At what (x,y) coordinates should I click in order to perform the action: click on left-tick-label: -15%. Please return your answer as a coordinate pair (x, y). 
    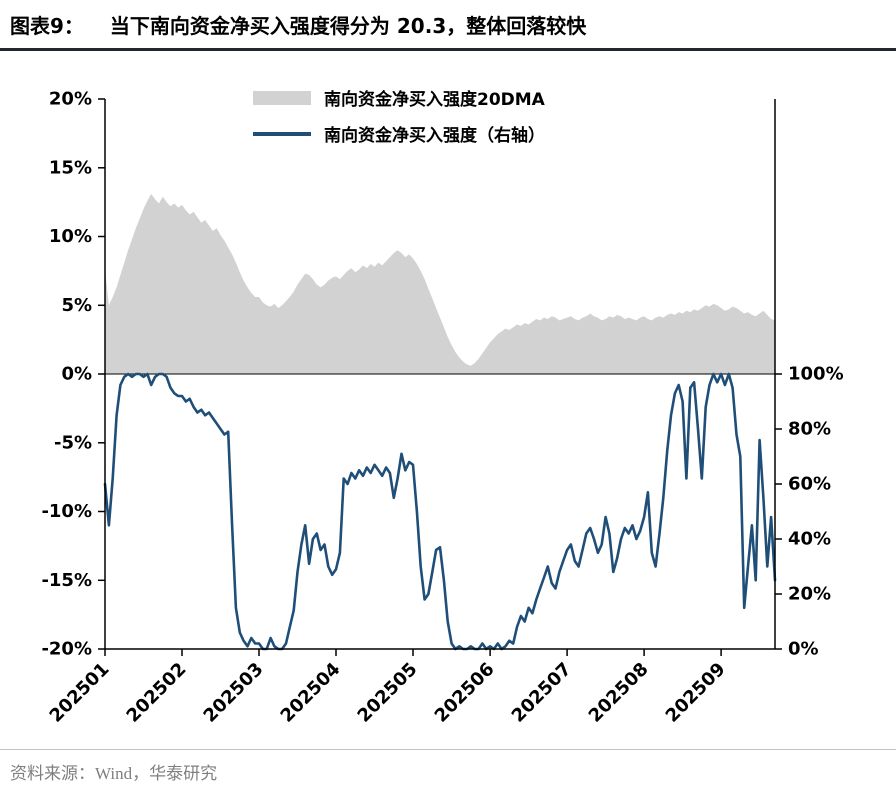
    Looking at the image, I should click on (66, 580).